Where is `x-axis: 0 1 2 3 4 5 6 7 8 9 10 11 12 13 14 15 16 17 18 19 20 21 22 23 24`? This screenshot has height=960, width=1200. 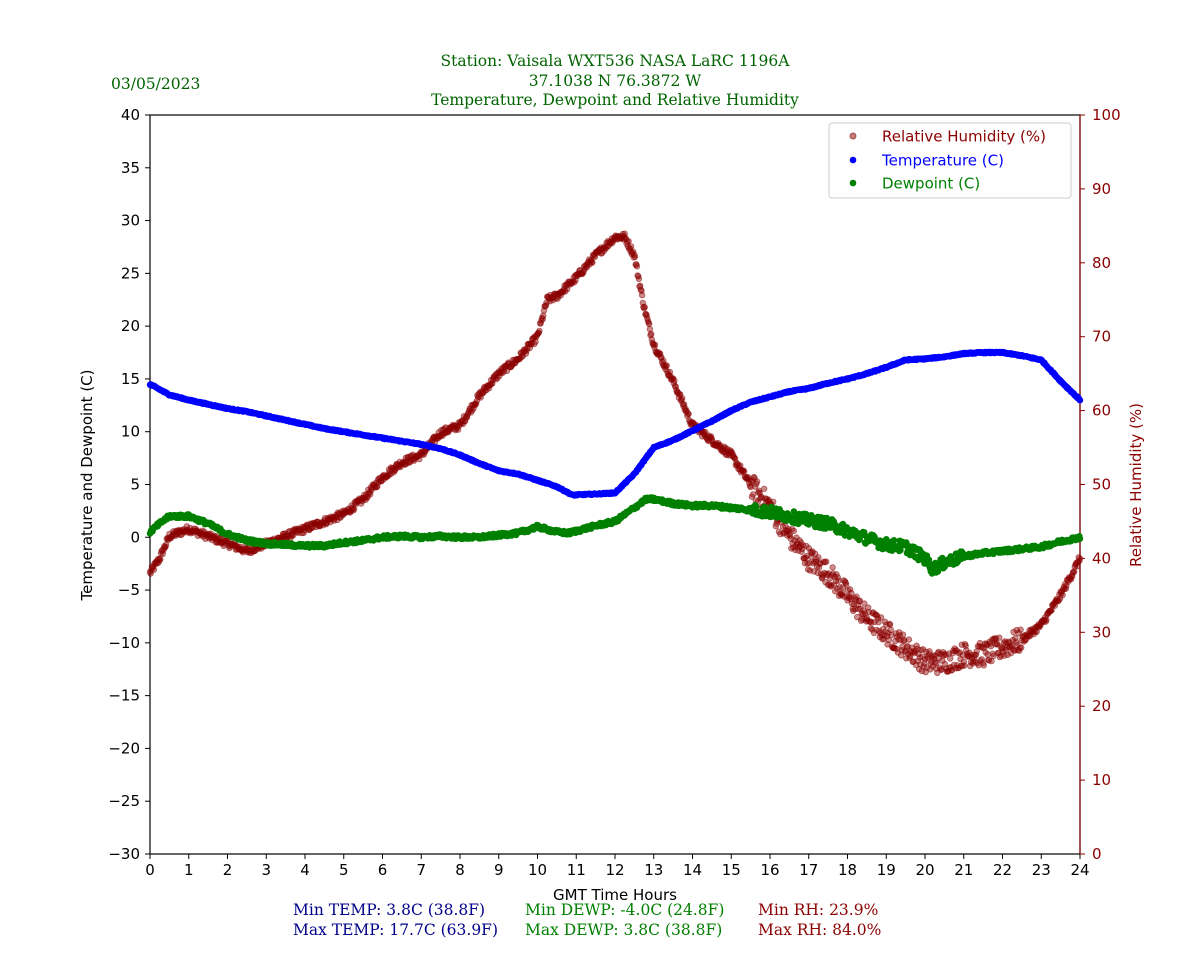 x-axis: 0 1 2 3 4 5 6 7 8 9 10 11 12 13 14 15 16 17 18 19 20 21 22 23 24 is located at coordinates (617, 866).